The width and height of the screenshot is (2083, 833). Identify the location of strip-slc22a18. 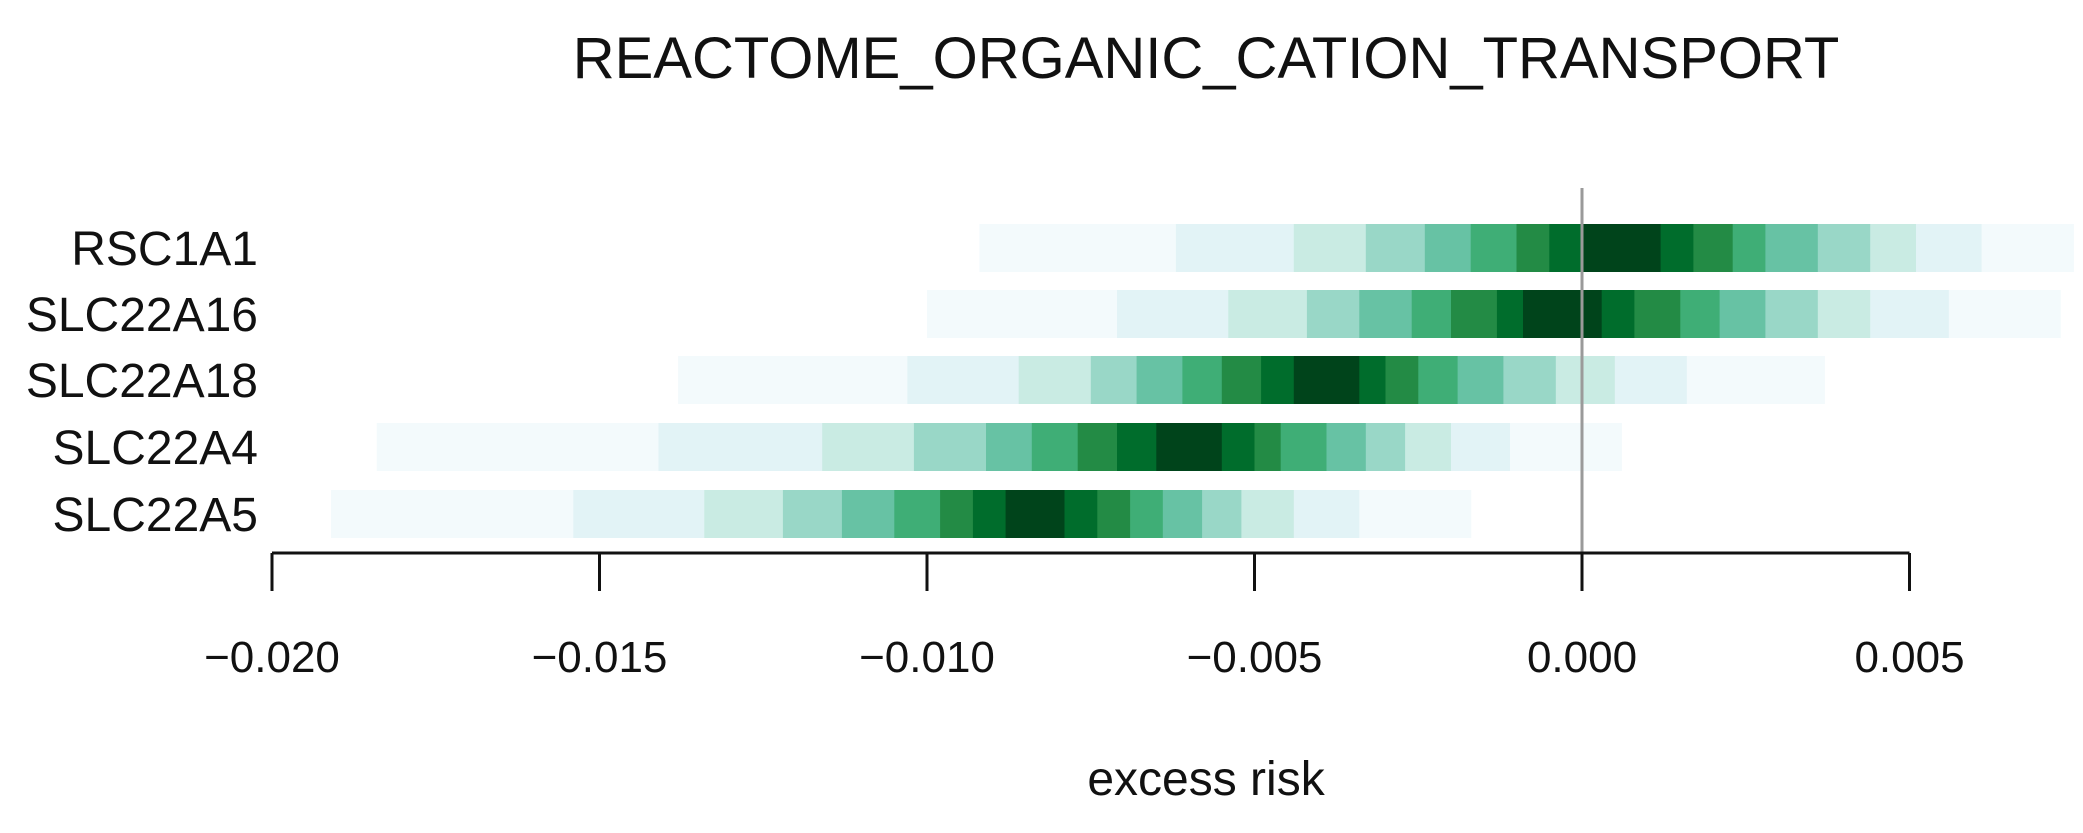
(1251, 380).